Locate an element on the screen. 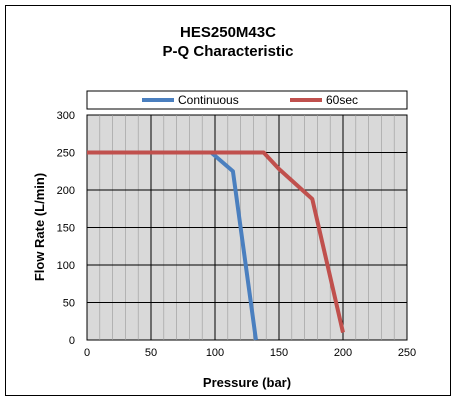  x-tick-label: 250 is located at coordinates (407, 353).